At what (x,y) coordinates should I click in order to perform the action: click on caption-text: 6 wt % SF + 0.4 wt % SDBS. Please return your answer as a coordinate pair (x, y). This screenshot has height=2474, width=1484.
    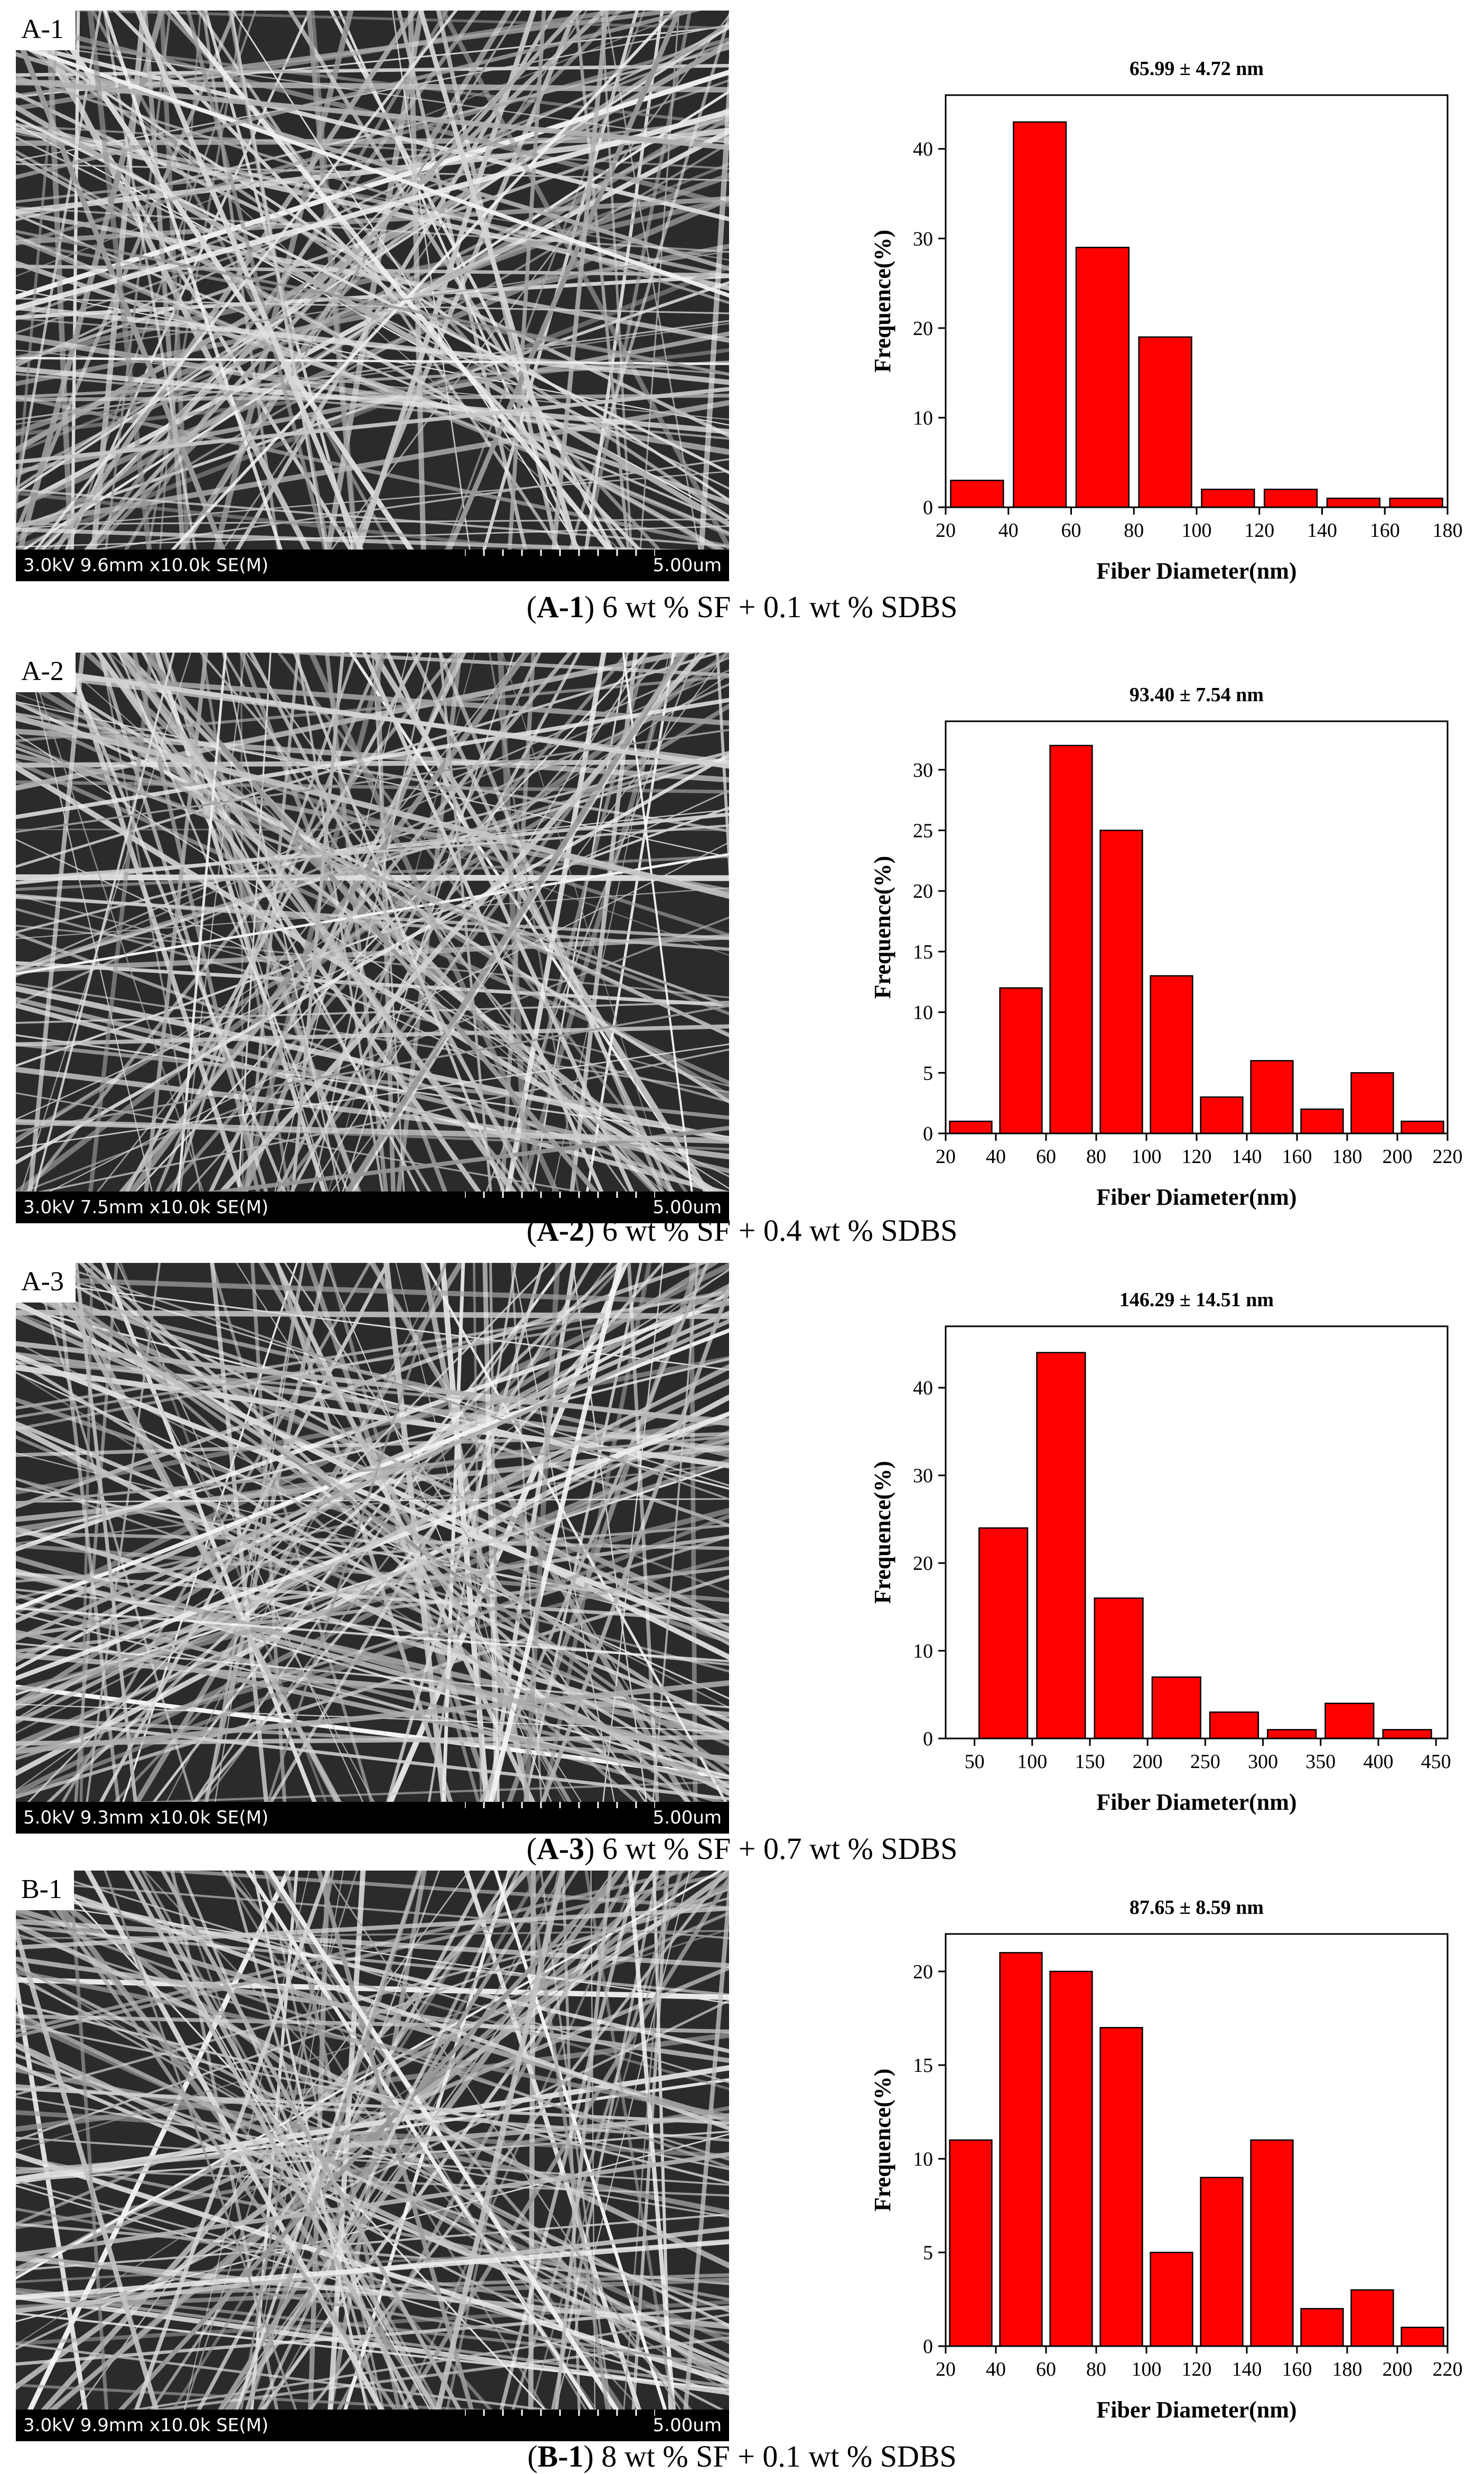
    Looking at the image, I should click on (780, 1230).